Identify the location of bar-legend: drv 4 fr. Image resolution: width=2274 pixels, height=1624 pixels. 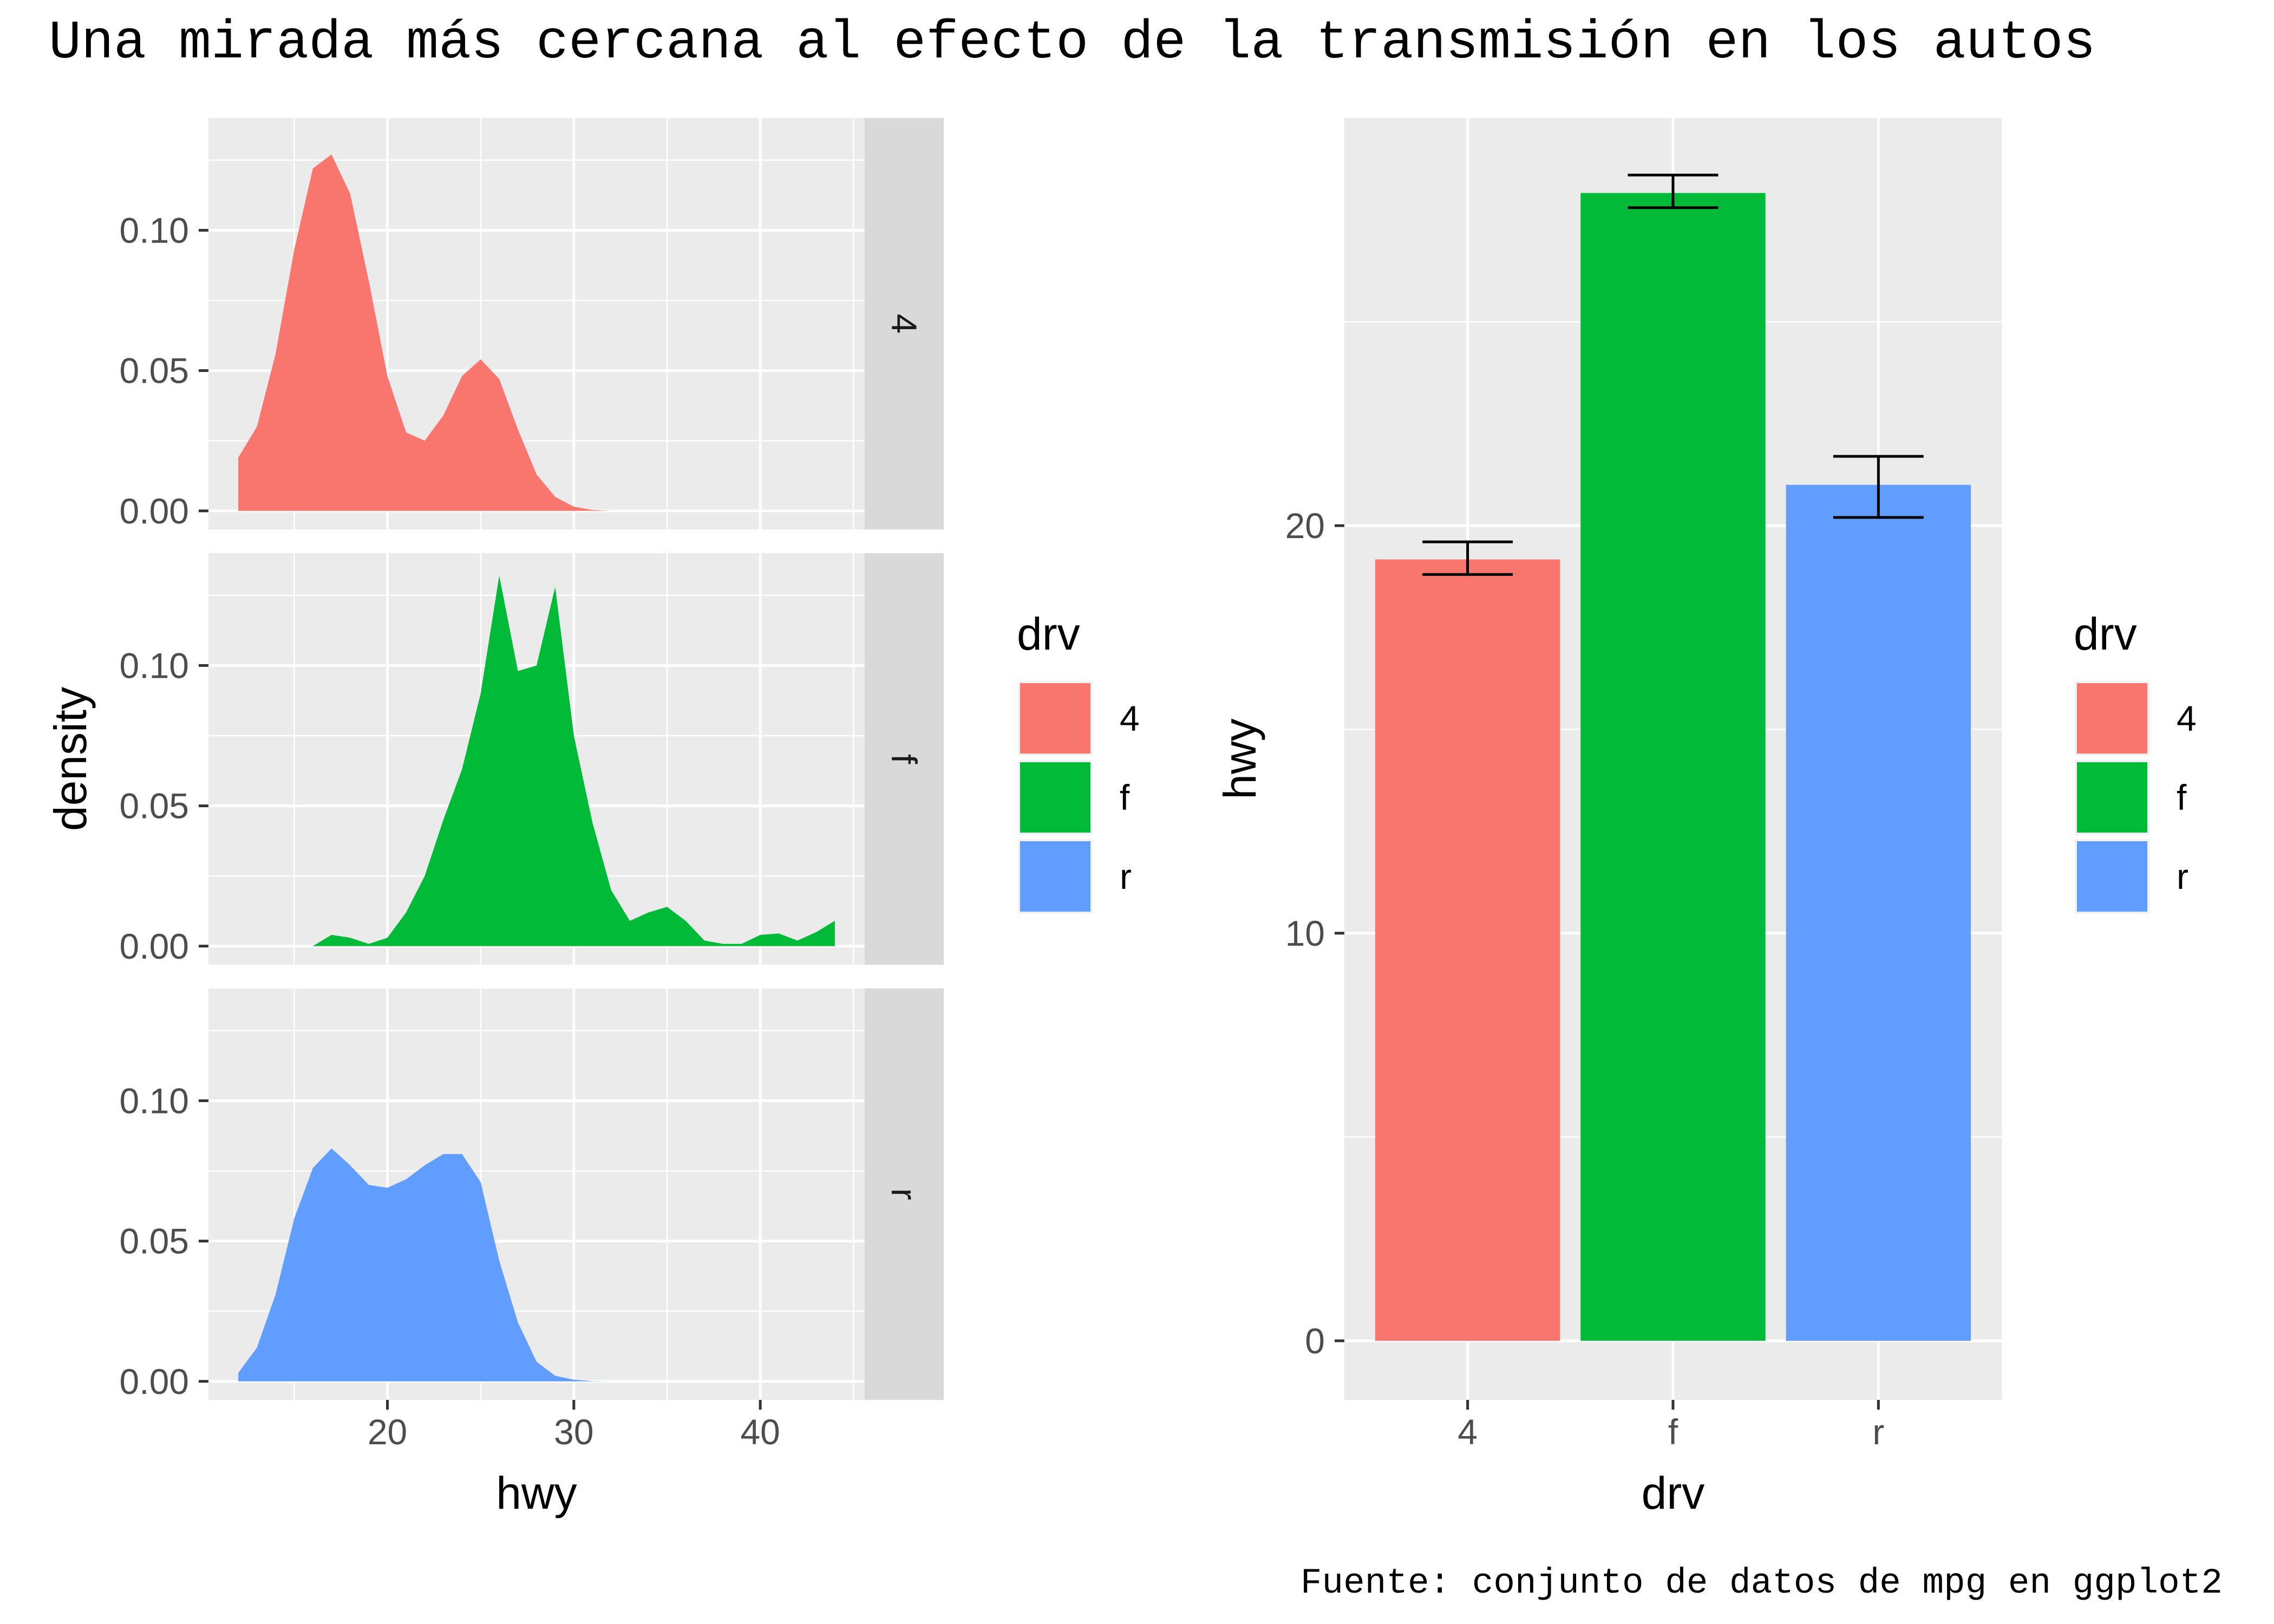
(2136, 761).